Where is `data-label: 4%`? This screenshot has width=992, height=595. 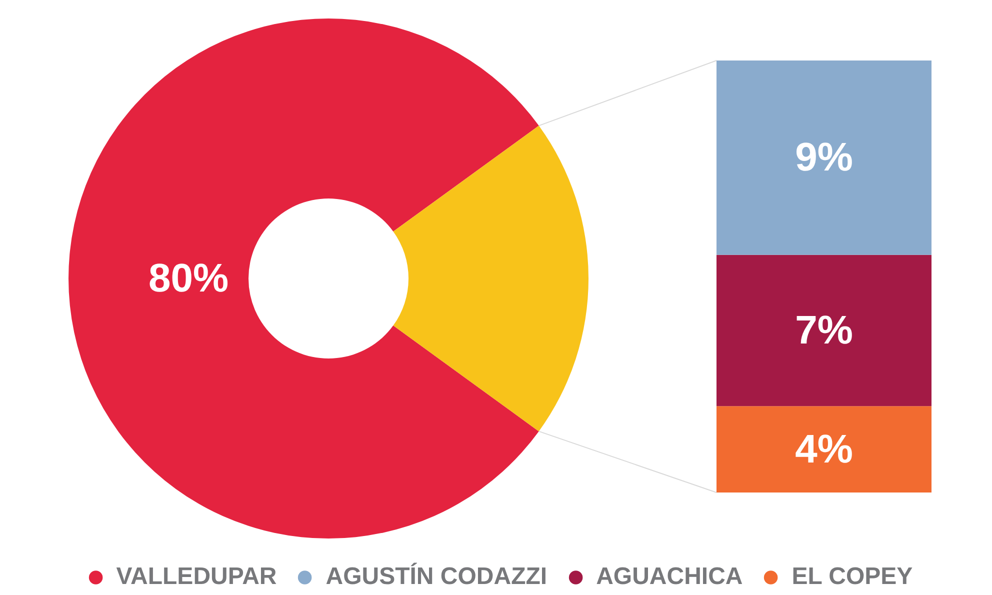
data-label: 4% is located at coordinates (824, 449).